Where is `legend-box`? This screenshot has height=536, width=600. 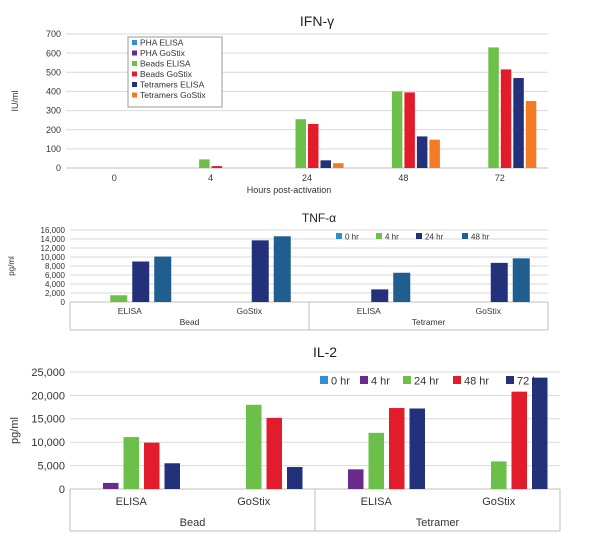
legend-box is located at coordinates (175, 72).